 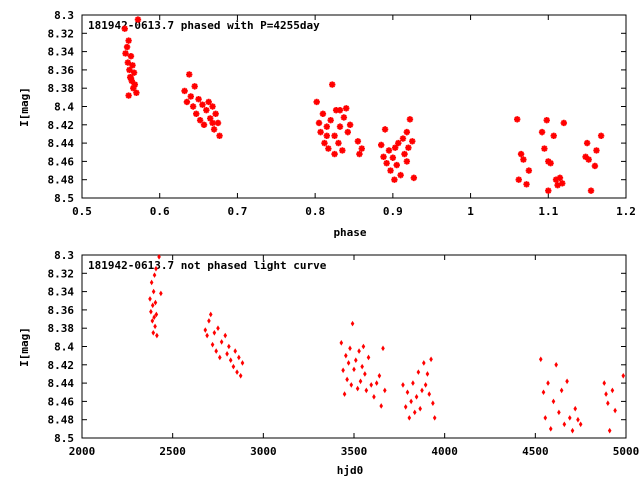 I want to click on x-tick-label: 5000, so click(x=626, y=451).